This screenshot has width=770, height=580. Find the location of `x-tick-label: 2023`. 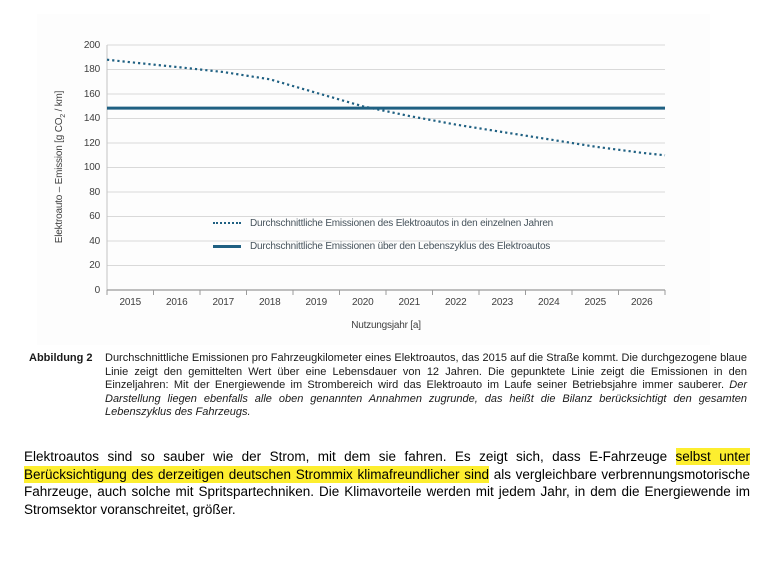

x-tick-label: 2023 is located at coordinates (502, 302).